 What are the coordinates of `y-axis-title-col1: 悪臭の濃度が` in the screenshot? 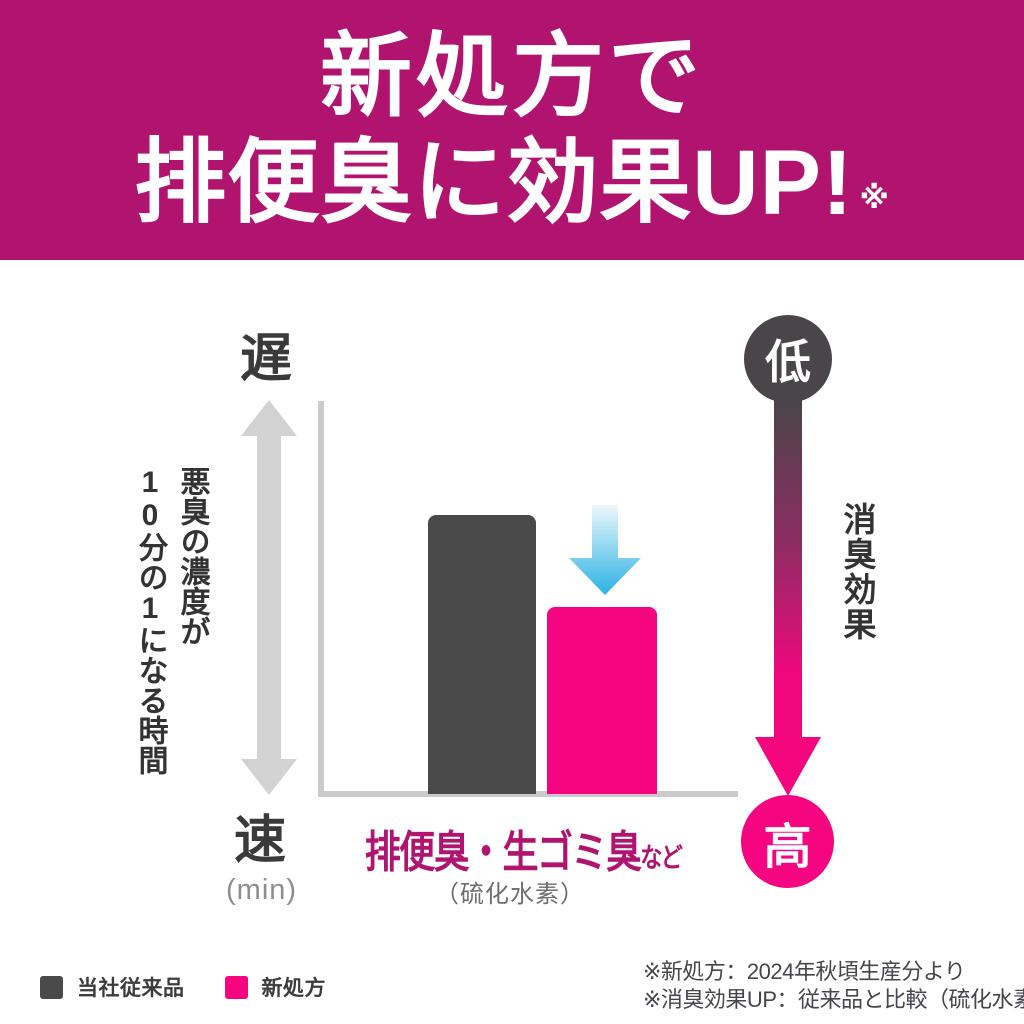 It's located at (192, 556).